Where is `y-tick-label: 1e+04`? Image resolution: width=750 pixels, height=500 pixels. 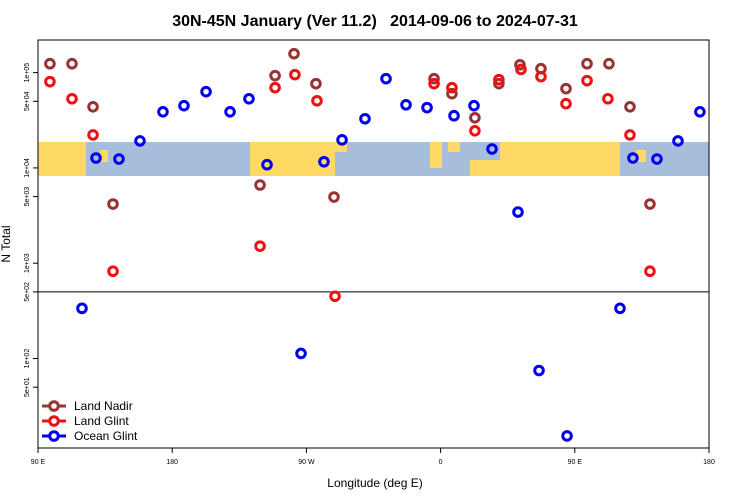 y-tick-label: 1e+04 is located at coordinates (27, 168).